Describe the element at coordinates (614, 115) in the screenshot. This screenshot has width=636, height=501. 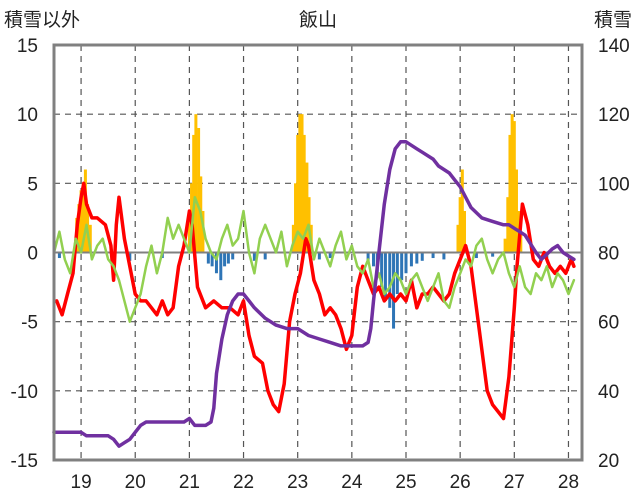
I see `y-right-tick-label-1: 120` at that location.